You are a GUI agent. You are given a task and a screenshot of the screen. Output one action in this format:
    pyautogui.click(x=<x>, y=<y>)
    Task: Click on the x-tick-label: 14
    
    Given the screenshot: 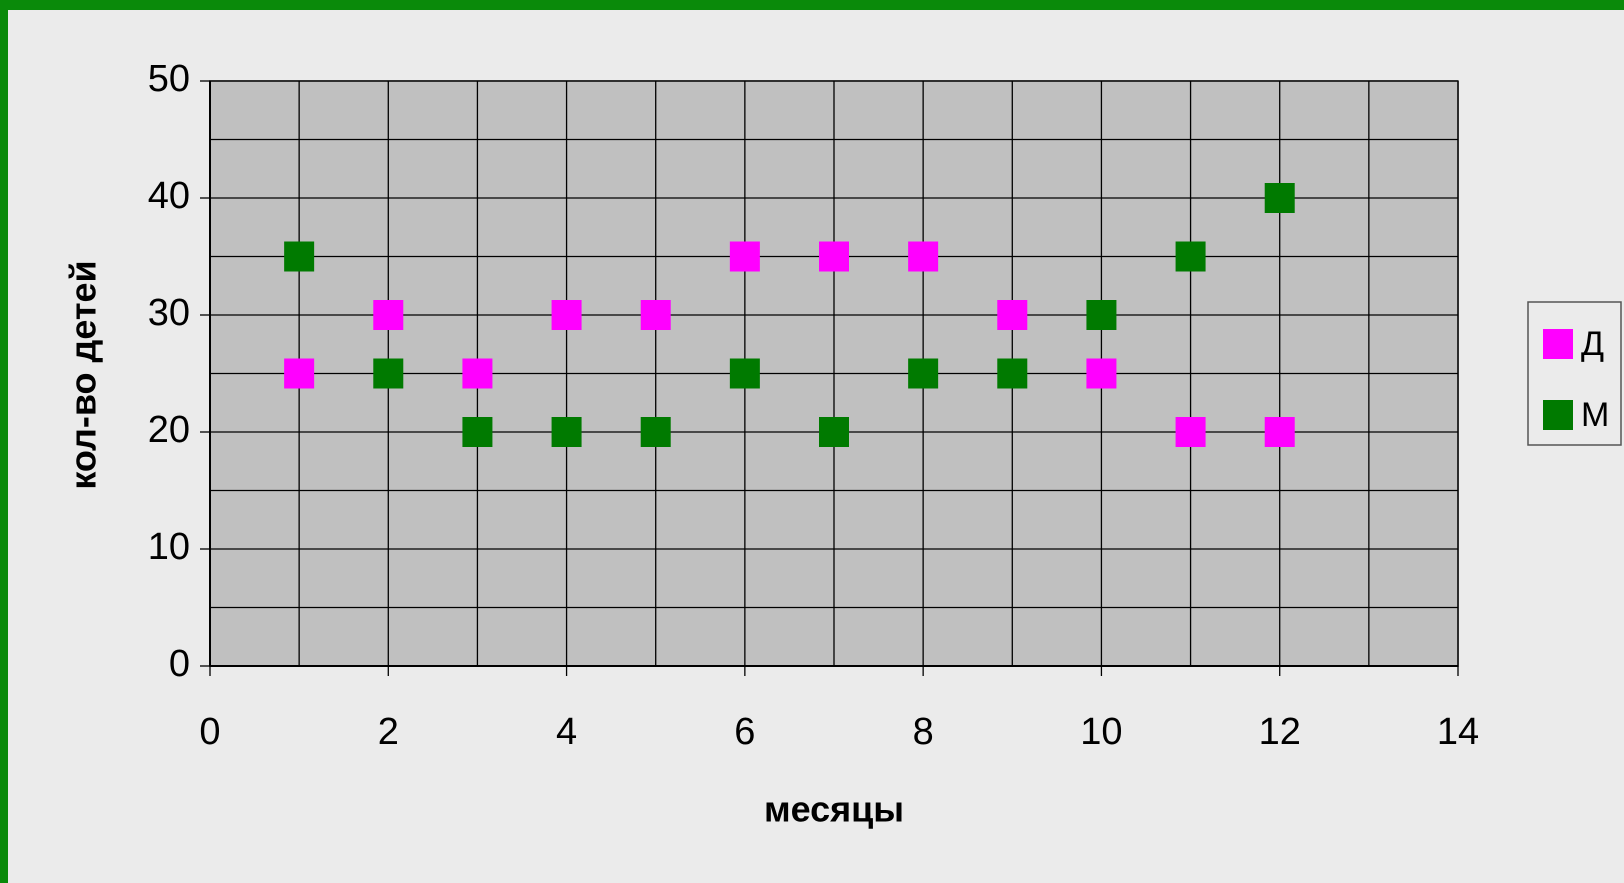 What is the action you would take?
    pyautogui.click(x=1458, y=732)
    